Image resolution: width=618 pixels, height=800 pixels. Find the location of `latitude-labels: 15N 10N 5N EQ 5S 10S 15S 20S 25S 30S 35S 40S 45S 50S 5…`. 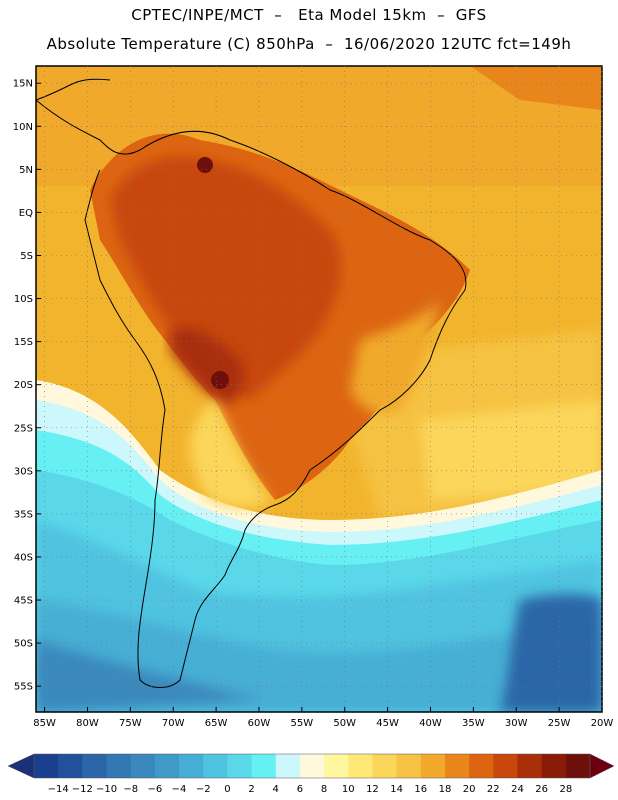

latitude-labels: 15N 10N 5N EQ 5S 10S 15S 20S 25S 30S 35S 40S 45S 50S 5… is located at coordinates (23, 386).